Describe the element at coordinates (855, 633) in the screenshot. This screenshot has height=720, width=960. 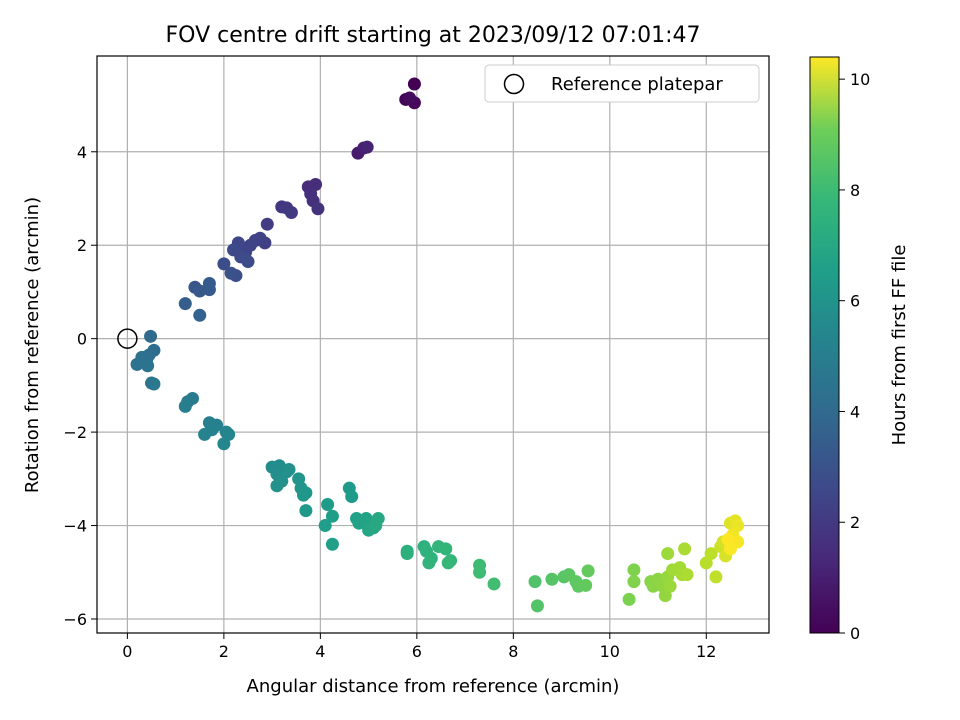
I see `colorbar-tick-label: 0` at that location.